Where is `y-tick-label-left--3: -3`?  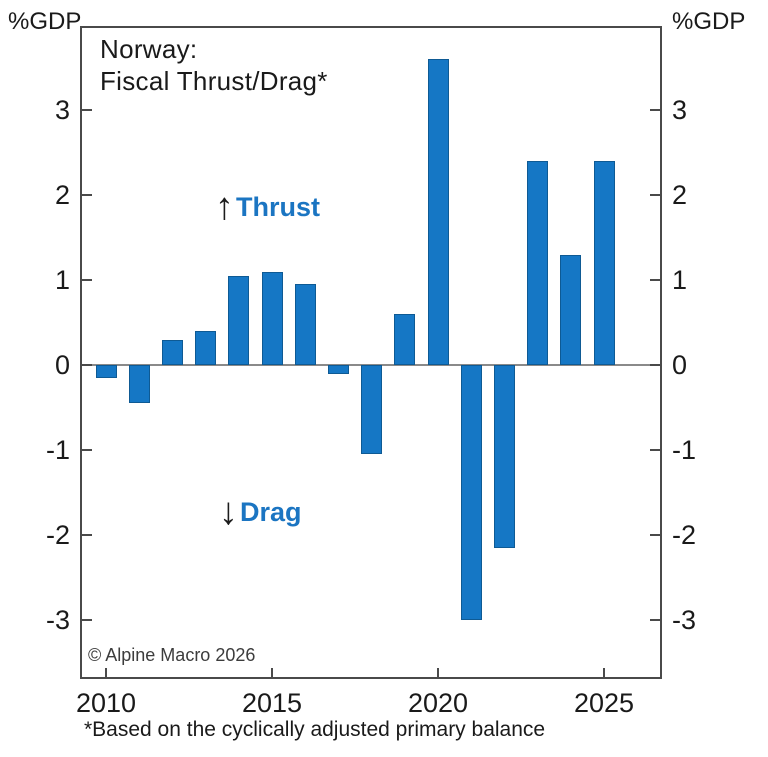 y-tick-label-left--3: -3 is located at coordinates (57, 620).